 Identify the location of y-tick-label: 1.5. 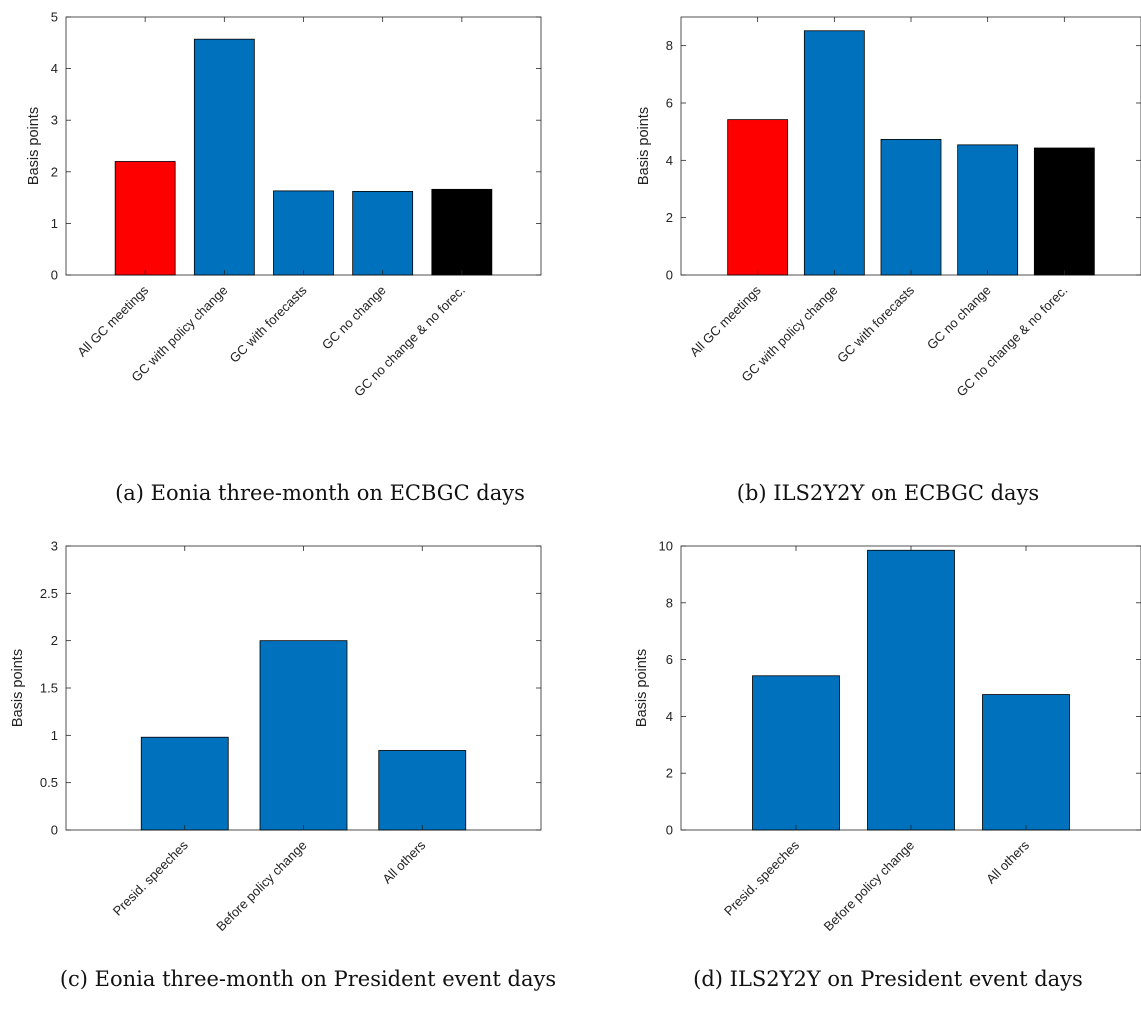
(49, 688).